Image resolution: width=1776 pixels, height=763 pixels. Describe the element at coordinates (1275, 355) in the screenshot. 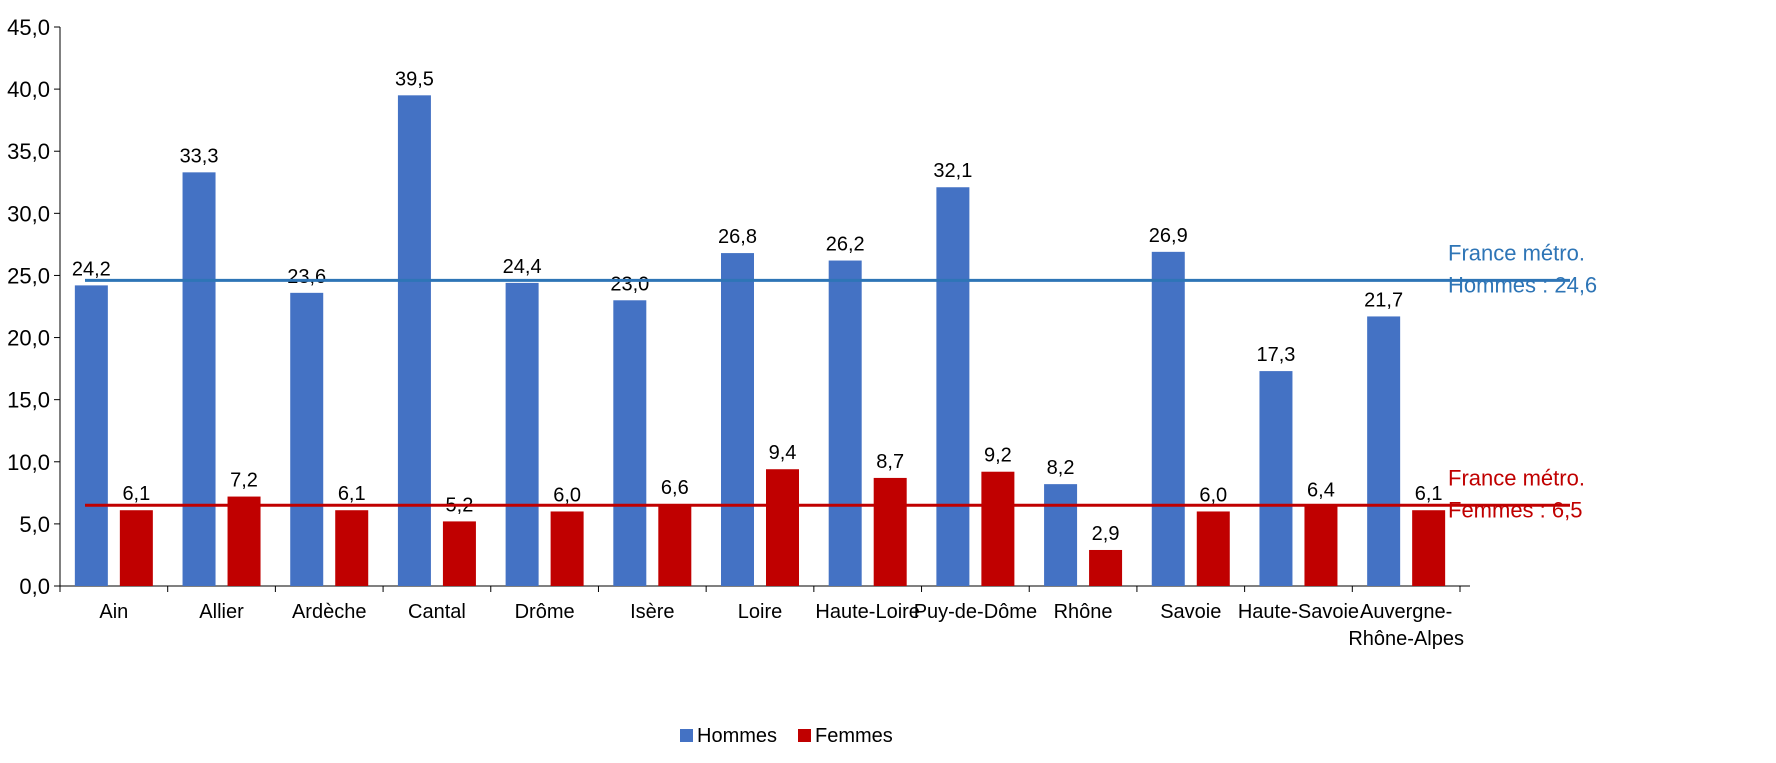

I see `data-label-hommes: 17,3` at that location.